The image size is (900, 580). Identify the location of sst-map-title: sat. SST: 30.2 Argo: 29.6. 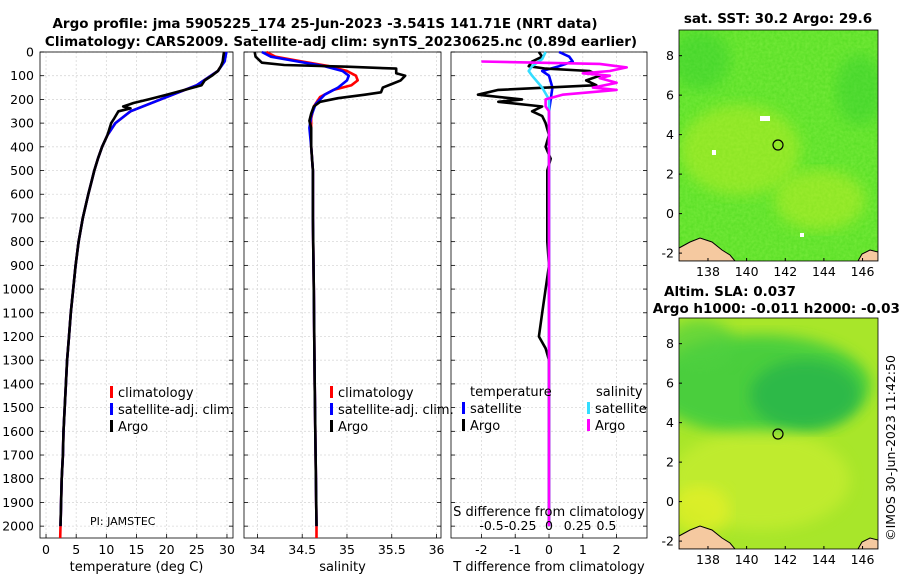
(778, 19).